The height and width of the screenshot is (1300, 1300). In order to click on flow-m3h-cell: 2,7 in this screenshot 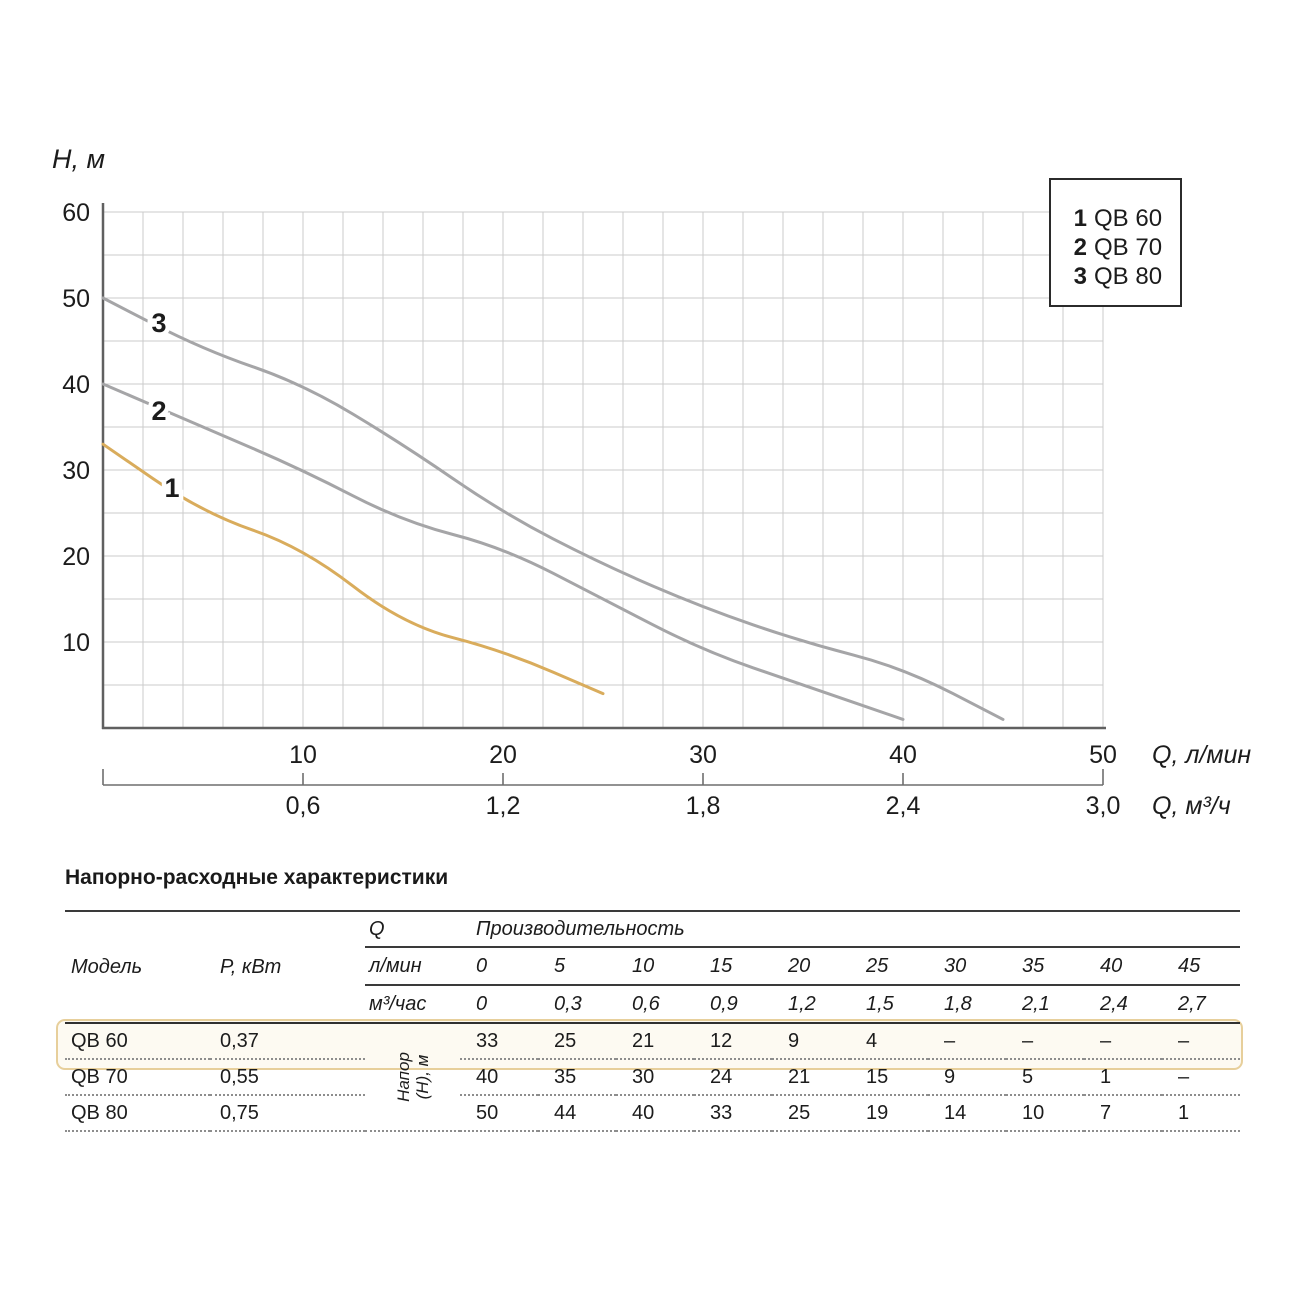, I will do `click(1201, 1004)`.